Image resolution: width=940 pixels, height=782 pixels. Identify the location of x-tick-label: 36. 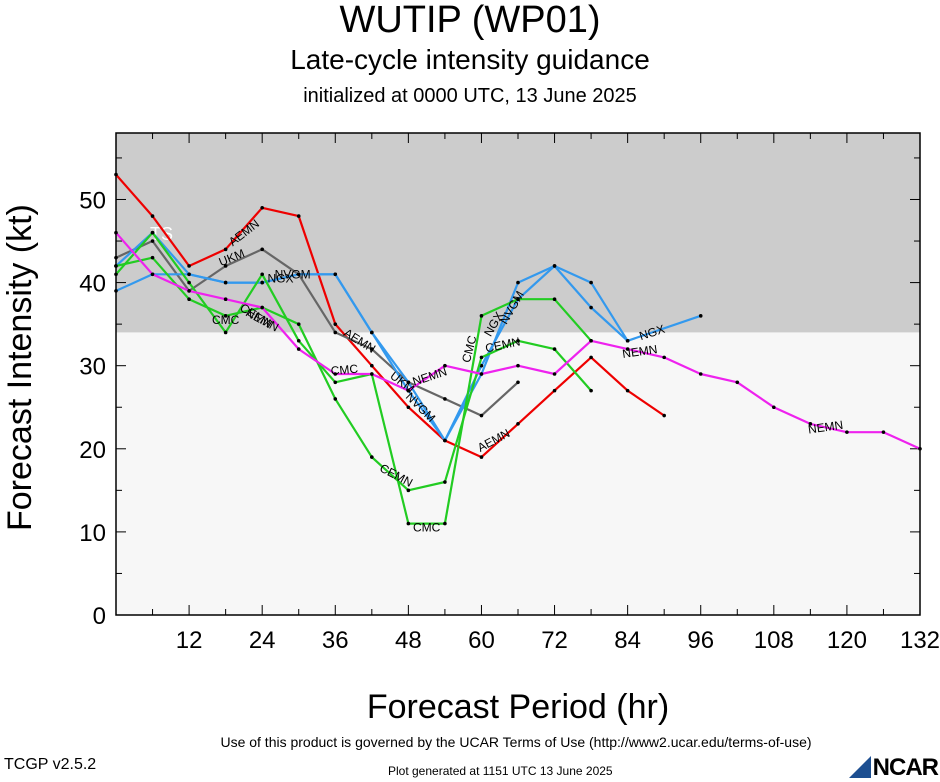
(335, 640).